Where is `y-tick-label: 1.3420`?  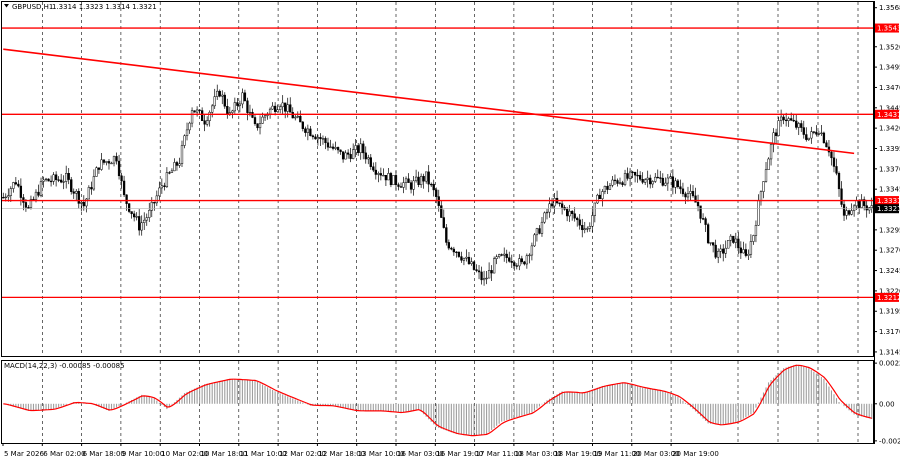
y-tick-label: 1.3420 is located at coordinates (889, 129).